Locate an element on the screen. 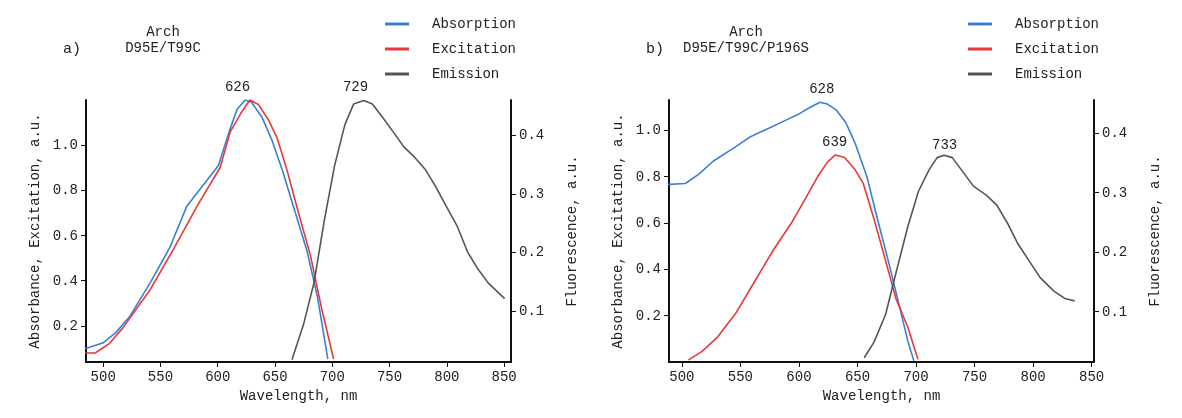 Image resolution: width=1182 pixels, height=418 pixels. text: a) is located at coordinates (72, 49).